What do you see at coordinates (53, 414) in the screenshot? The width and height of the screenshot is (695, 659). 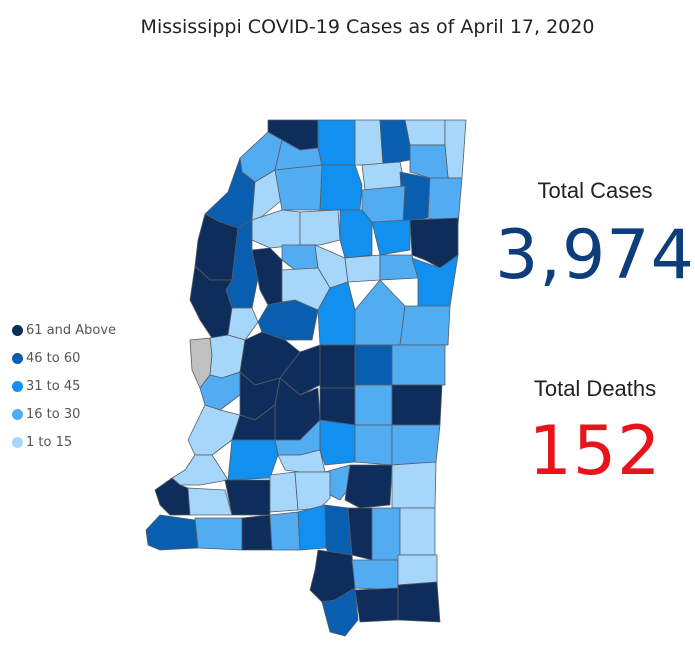 I see `legend-label: 16 to 30` at bounding box center [53, 414].